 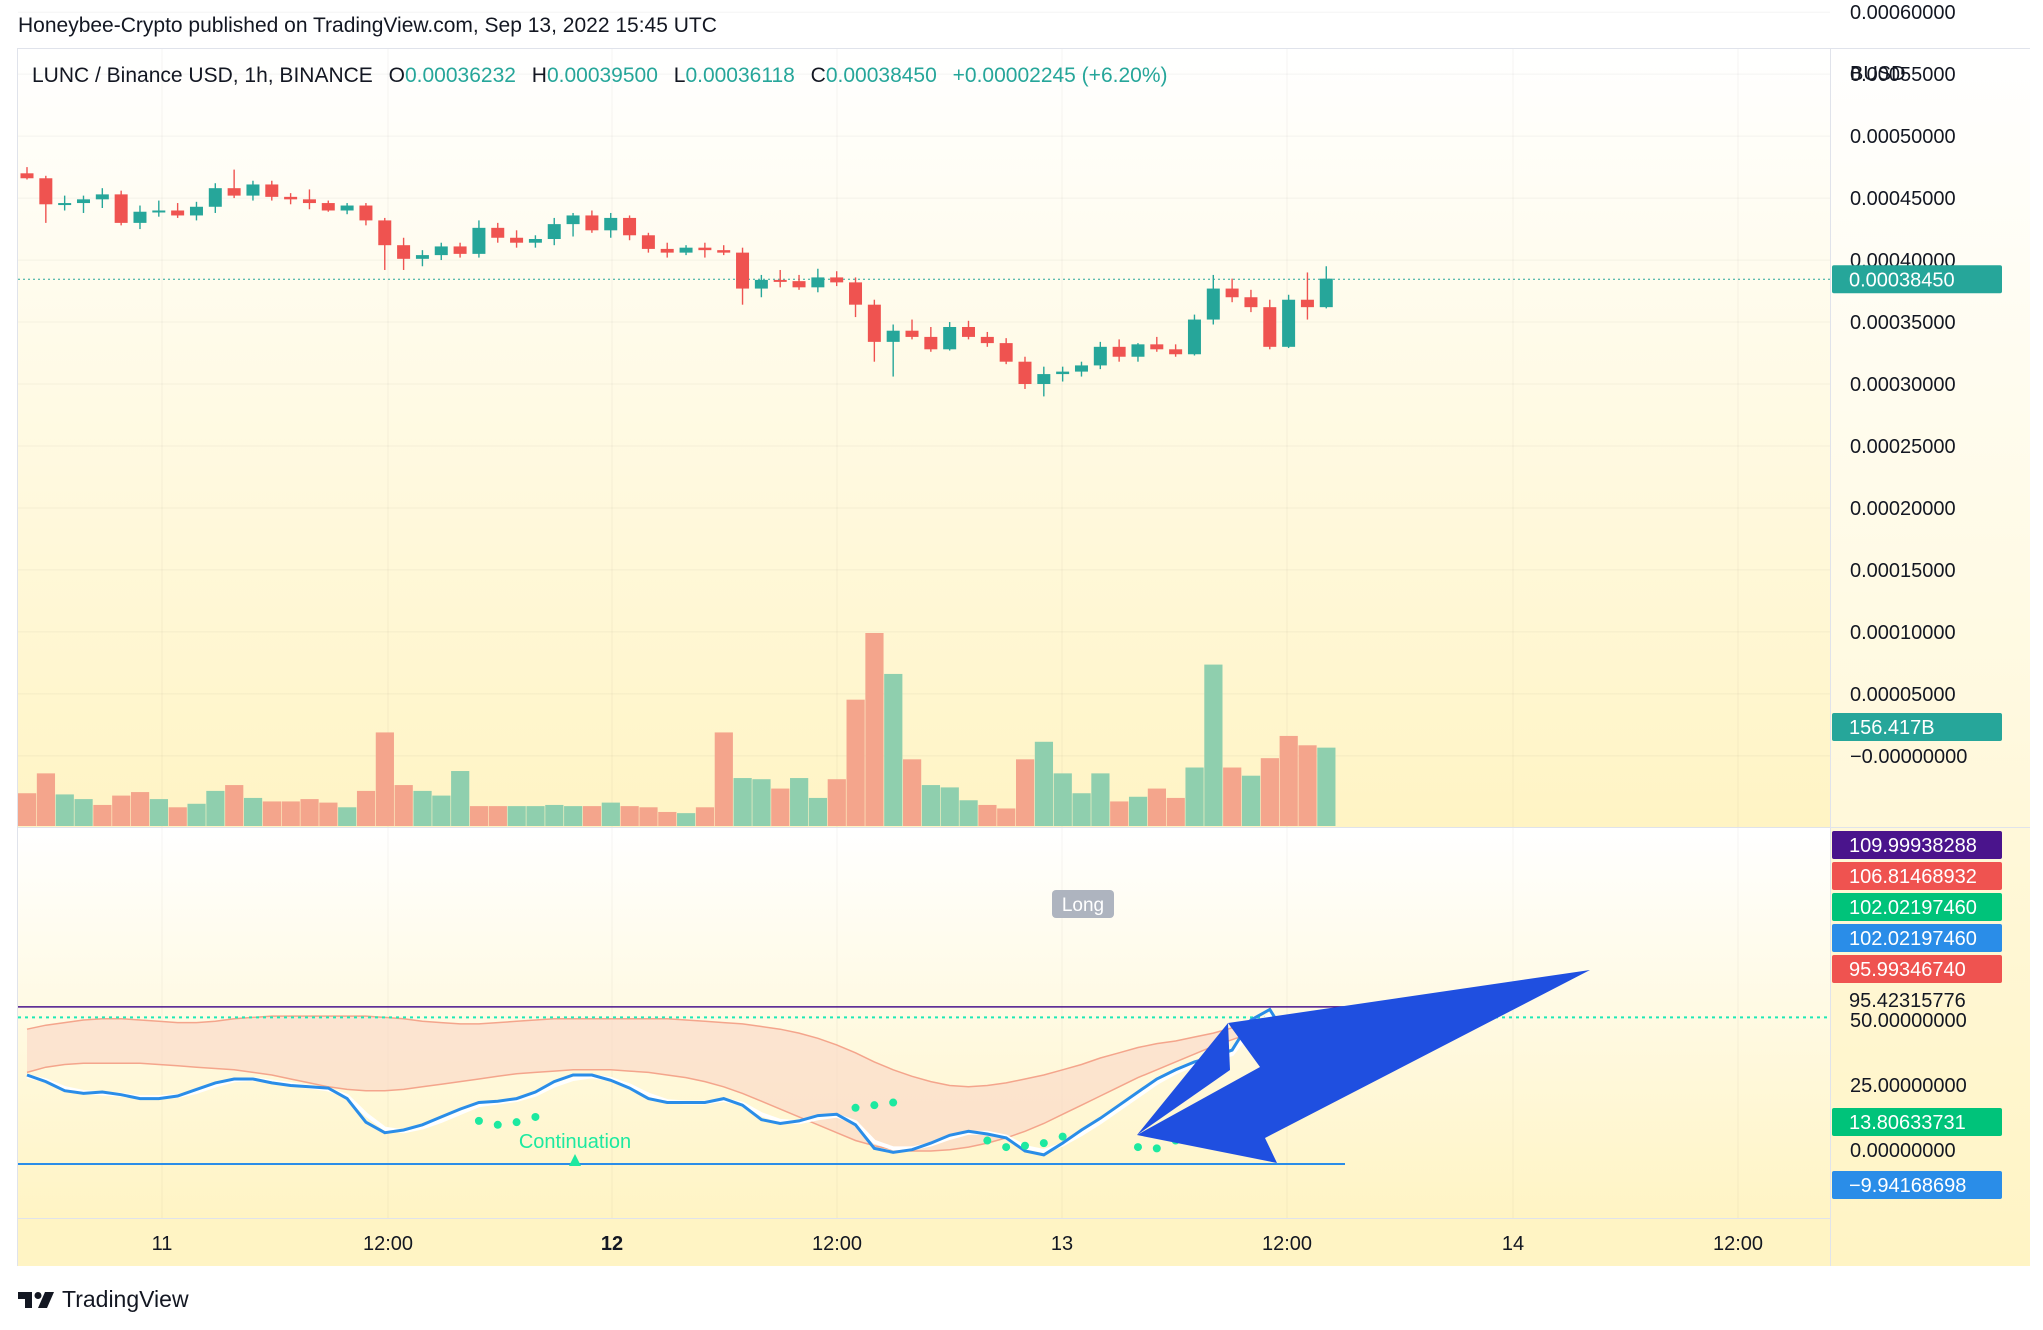 What do you see at coordinates (1903, 633) in the screenshot?
I see `price-tick-label: 0.00010000` at bounding box center [1903, 633].